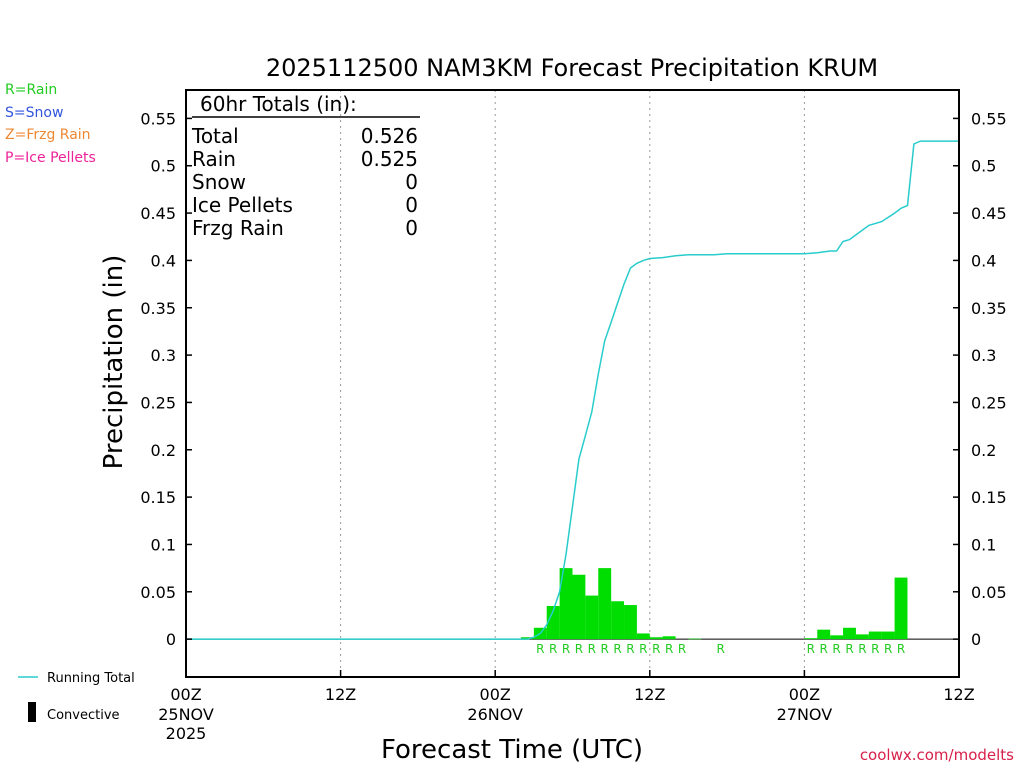 The height and width of the screenshot is (768, 1024). What do you see at coordinates (158, 592) in the screenshot?
I see `y-tick-label-left: 0.05` at bounding box center [158, 592].